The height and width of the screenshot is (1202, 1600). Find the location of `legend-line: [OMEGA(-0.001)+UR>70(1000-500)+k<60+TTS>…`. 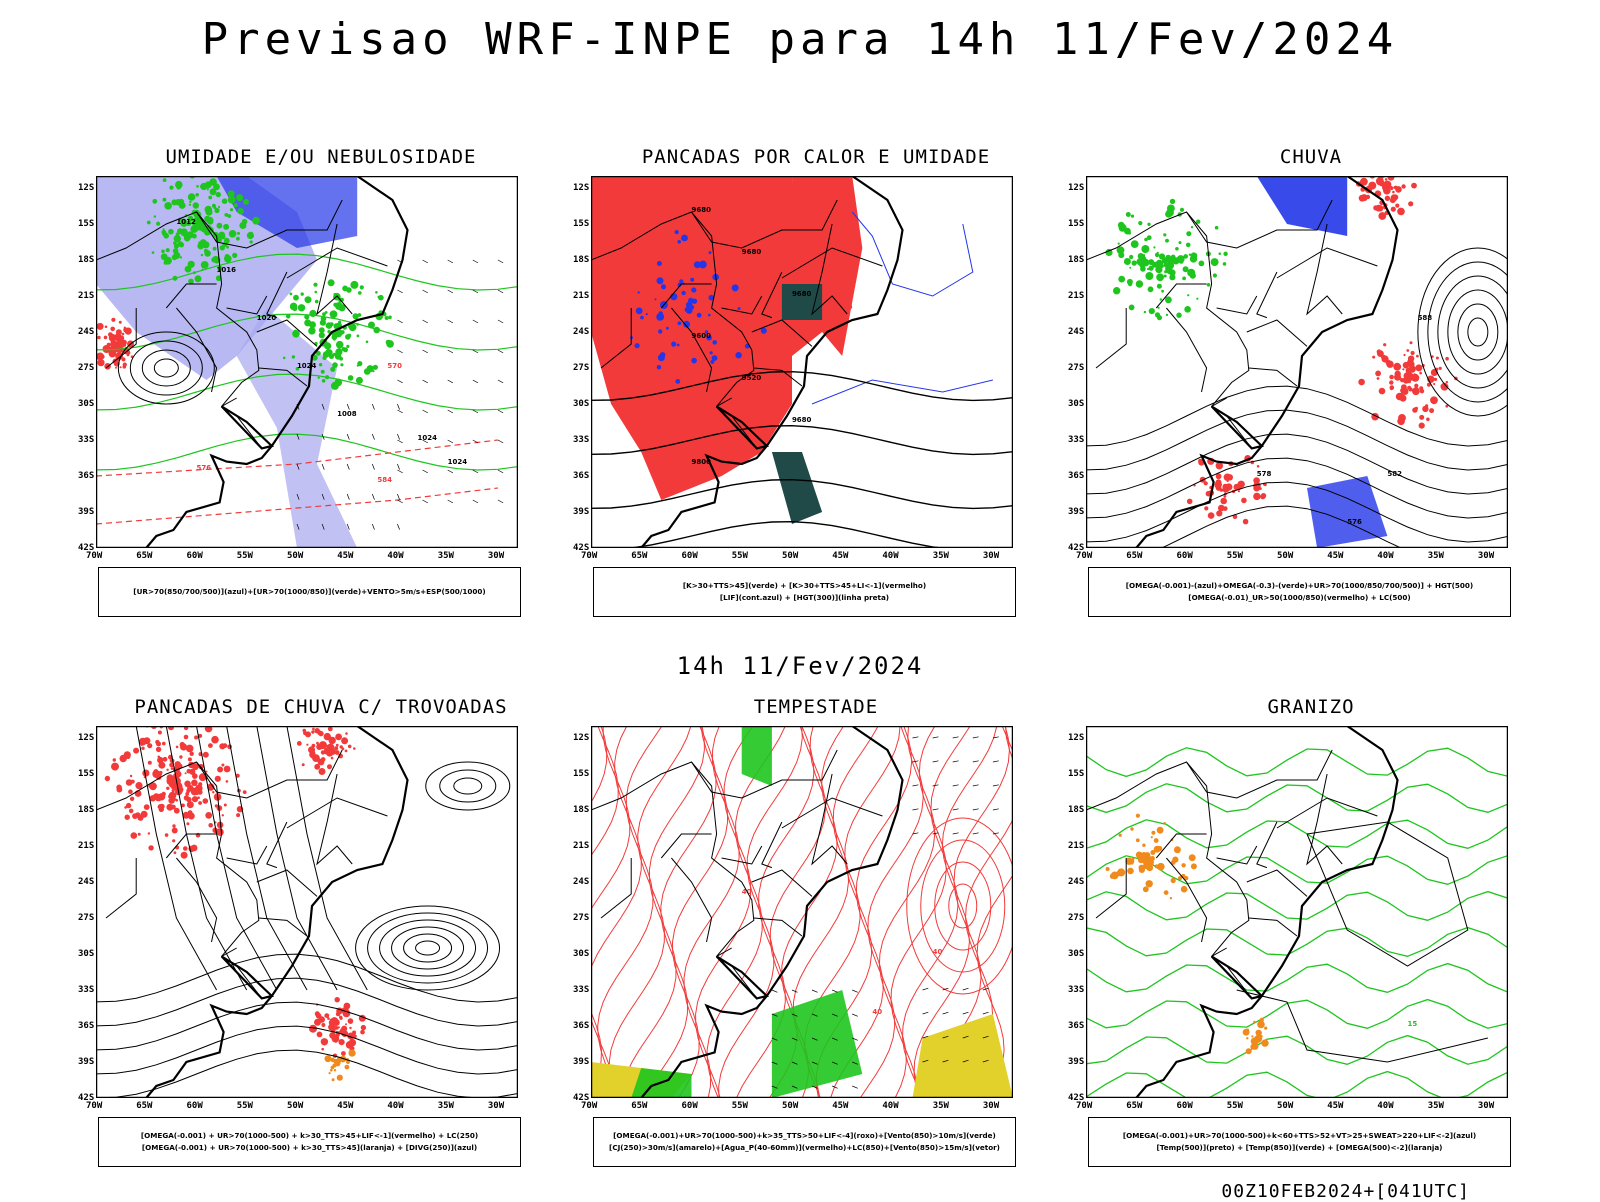

legend-line: [OMEGA(-0.001)+UR>70(1000-500)+k<60+TTS>… is located at coordinates (1299, 1135).